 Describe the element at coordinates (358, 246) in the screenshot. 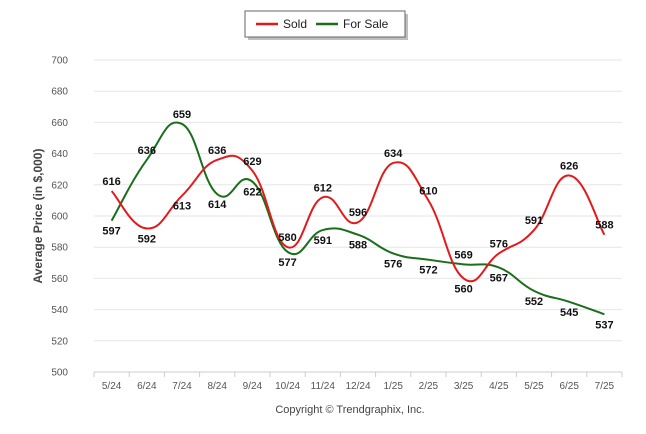

I see `data-label-for-sale: 588` at that location.